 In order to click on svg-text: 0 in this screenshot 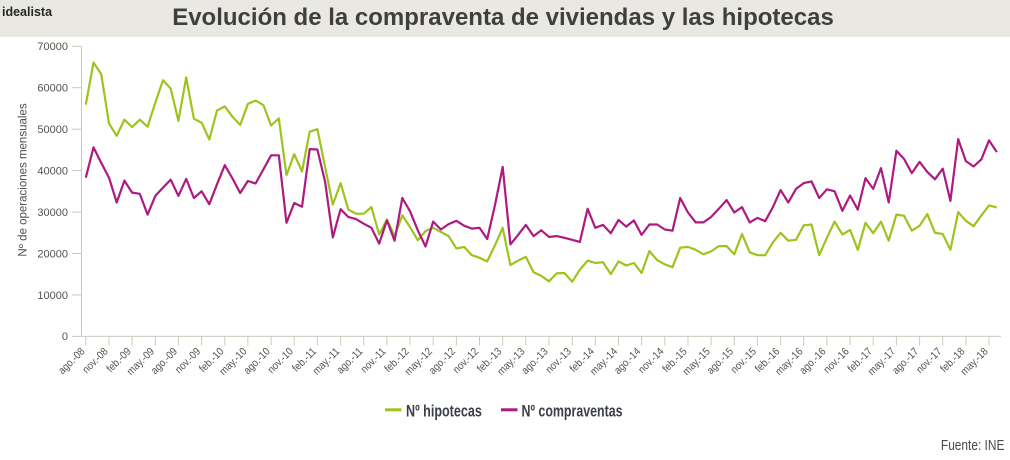, I will do `click(65, 337)`.